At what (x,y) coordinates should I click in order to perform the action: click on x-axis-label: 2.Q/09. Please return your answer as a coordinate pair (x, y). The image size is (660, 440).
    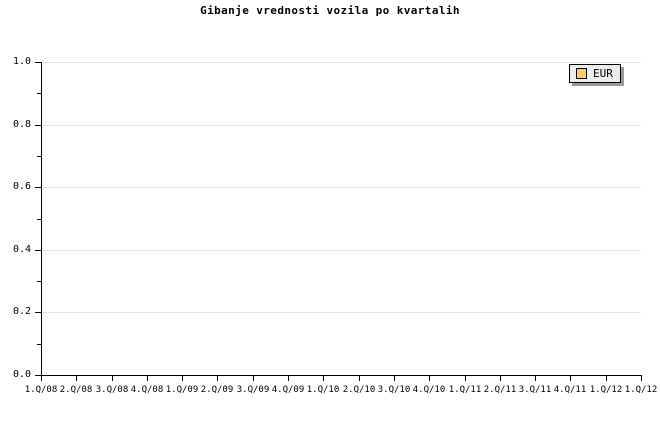
    Looking at the image, I should click on (217, 390).